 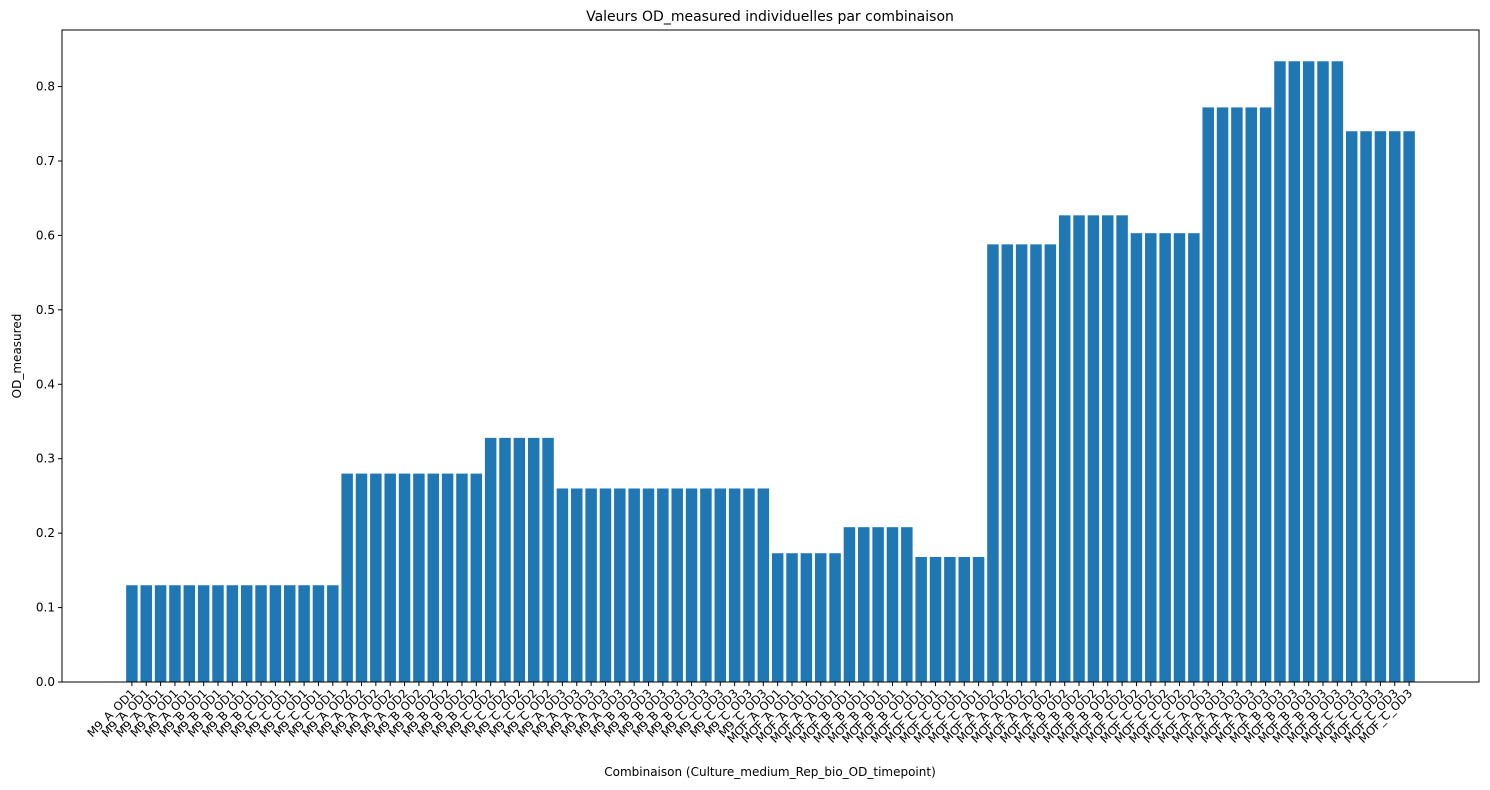 I want to click on y-tick-label: 0.6, so click(x=45, y=235).